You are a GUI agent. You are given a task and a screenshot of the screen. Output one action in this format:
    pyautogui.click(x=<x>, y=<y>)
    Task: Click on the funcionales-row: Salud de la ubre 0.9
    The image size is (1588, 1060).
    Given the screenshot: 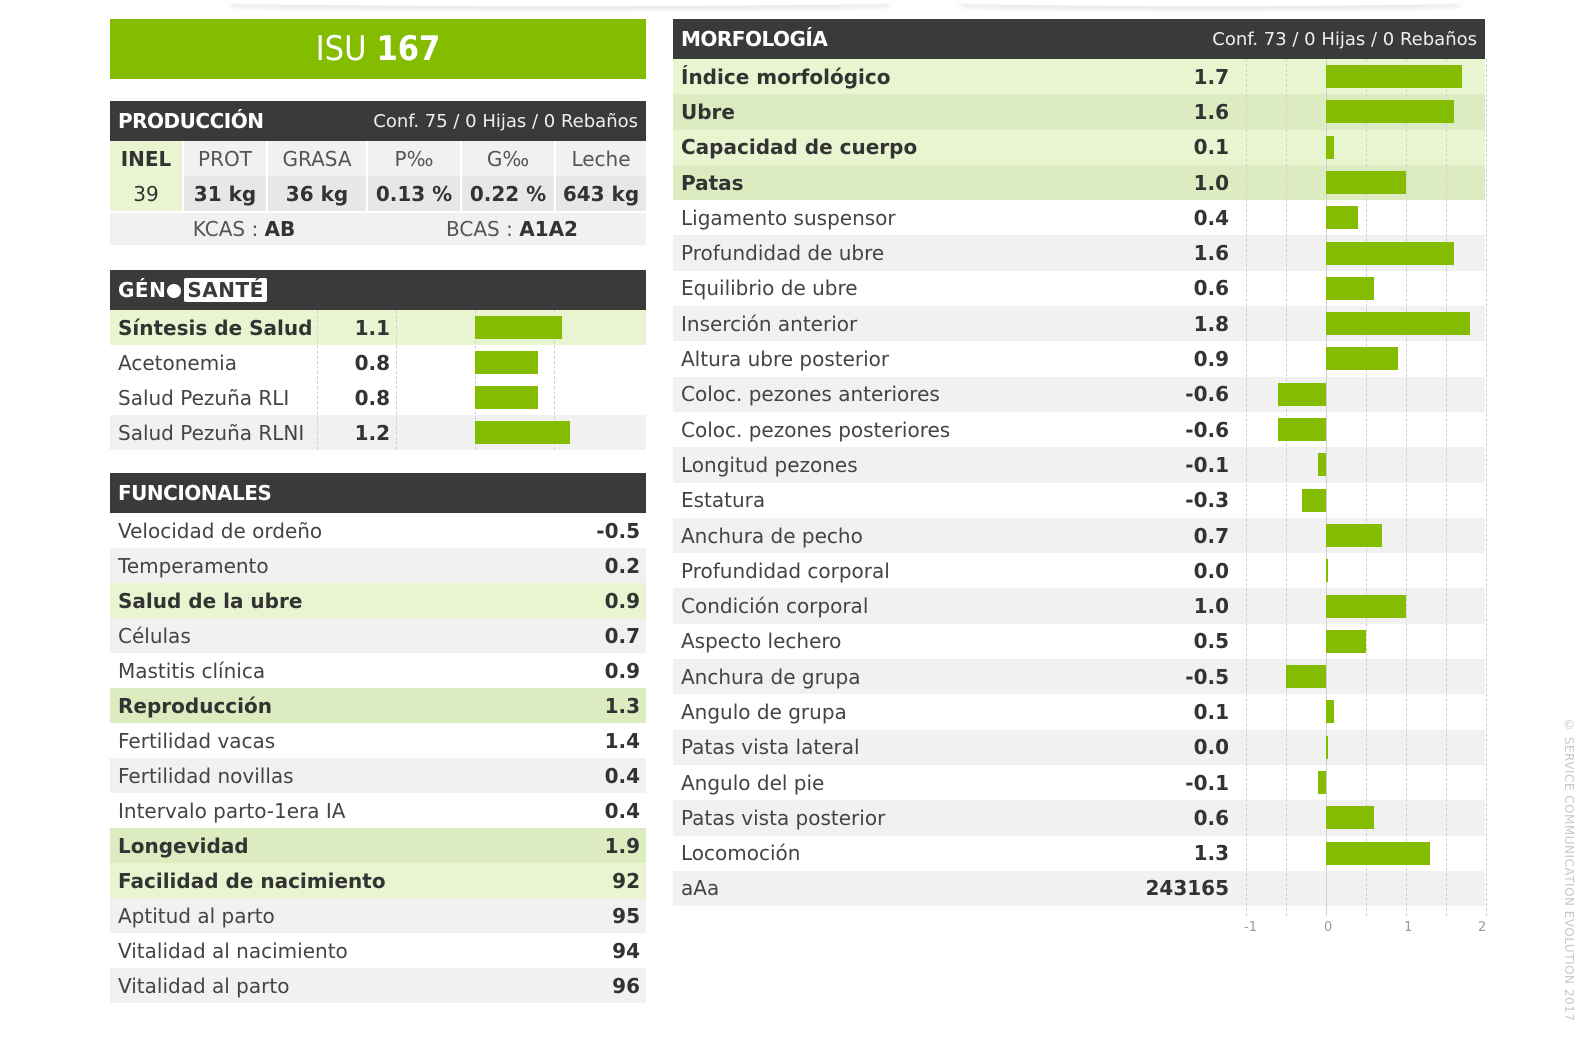 What is the action you would take?
    pyautogui.click(x=378, y=600)
    